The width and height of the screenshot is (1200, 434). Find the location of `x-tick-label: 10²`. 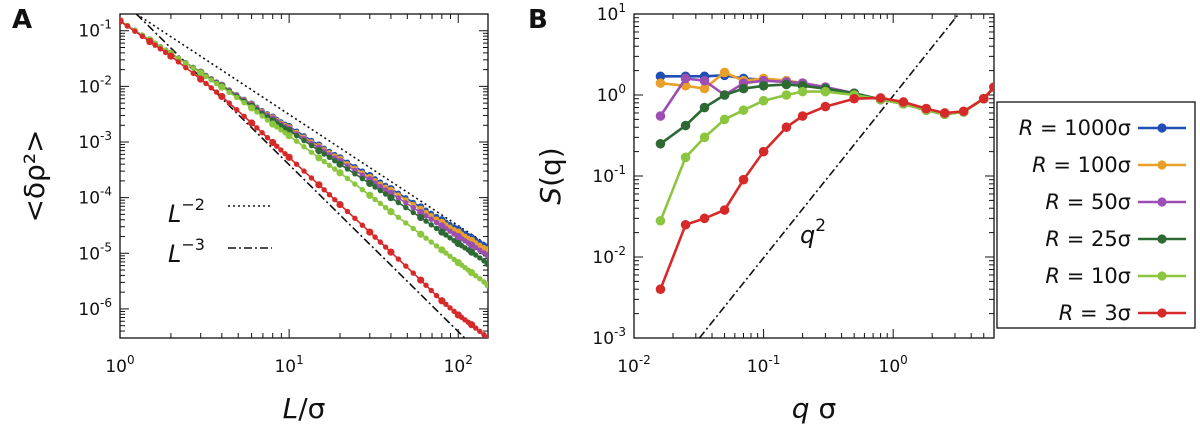

x-tick-label: 10² is located at coordinates (458, 365).